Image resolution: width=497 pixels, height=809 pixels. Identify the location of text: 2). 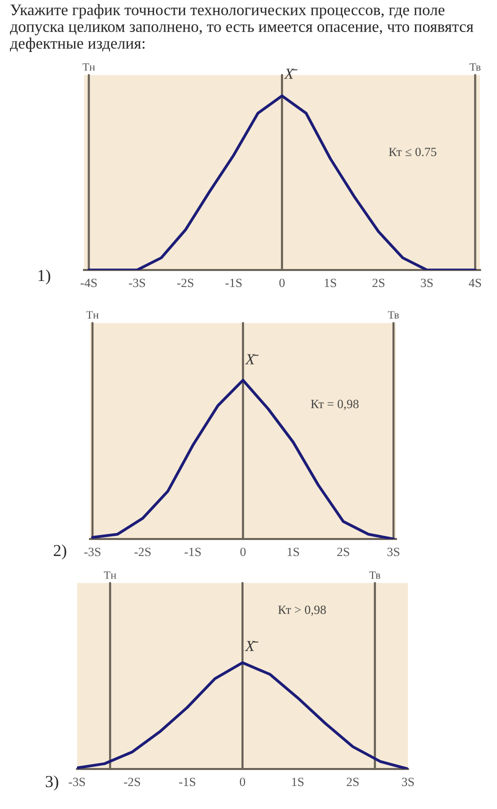
(60, 552).